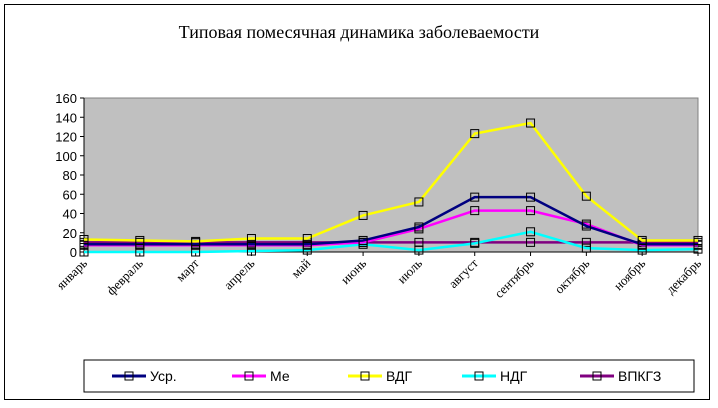 This screenshot has height=408, width=718. Describe the element at coordinates (239, 273) in the screenshot. I see `x-tick-label: апрель` at that location.